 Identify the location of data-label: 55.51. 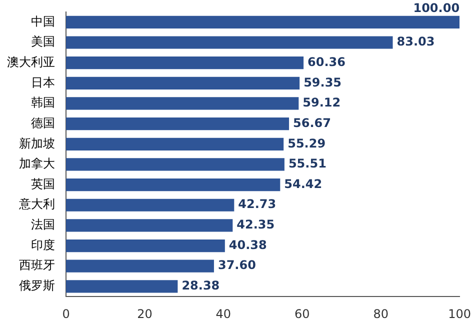
(307, 163).